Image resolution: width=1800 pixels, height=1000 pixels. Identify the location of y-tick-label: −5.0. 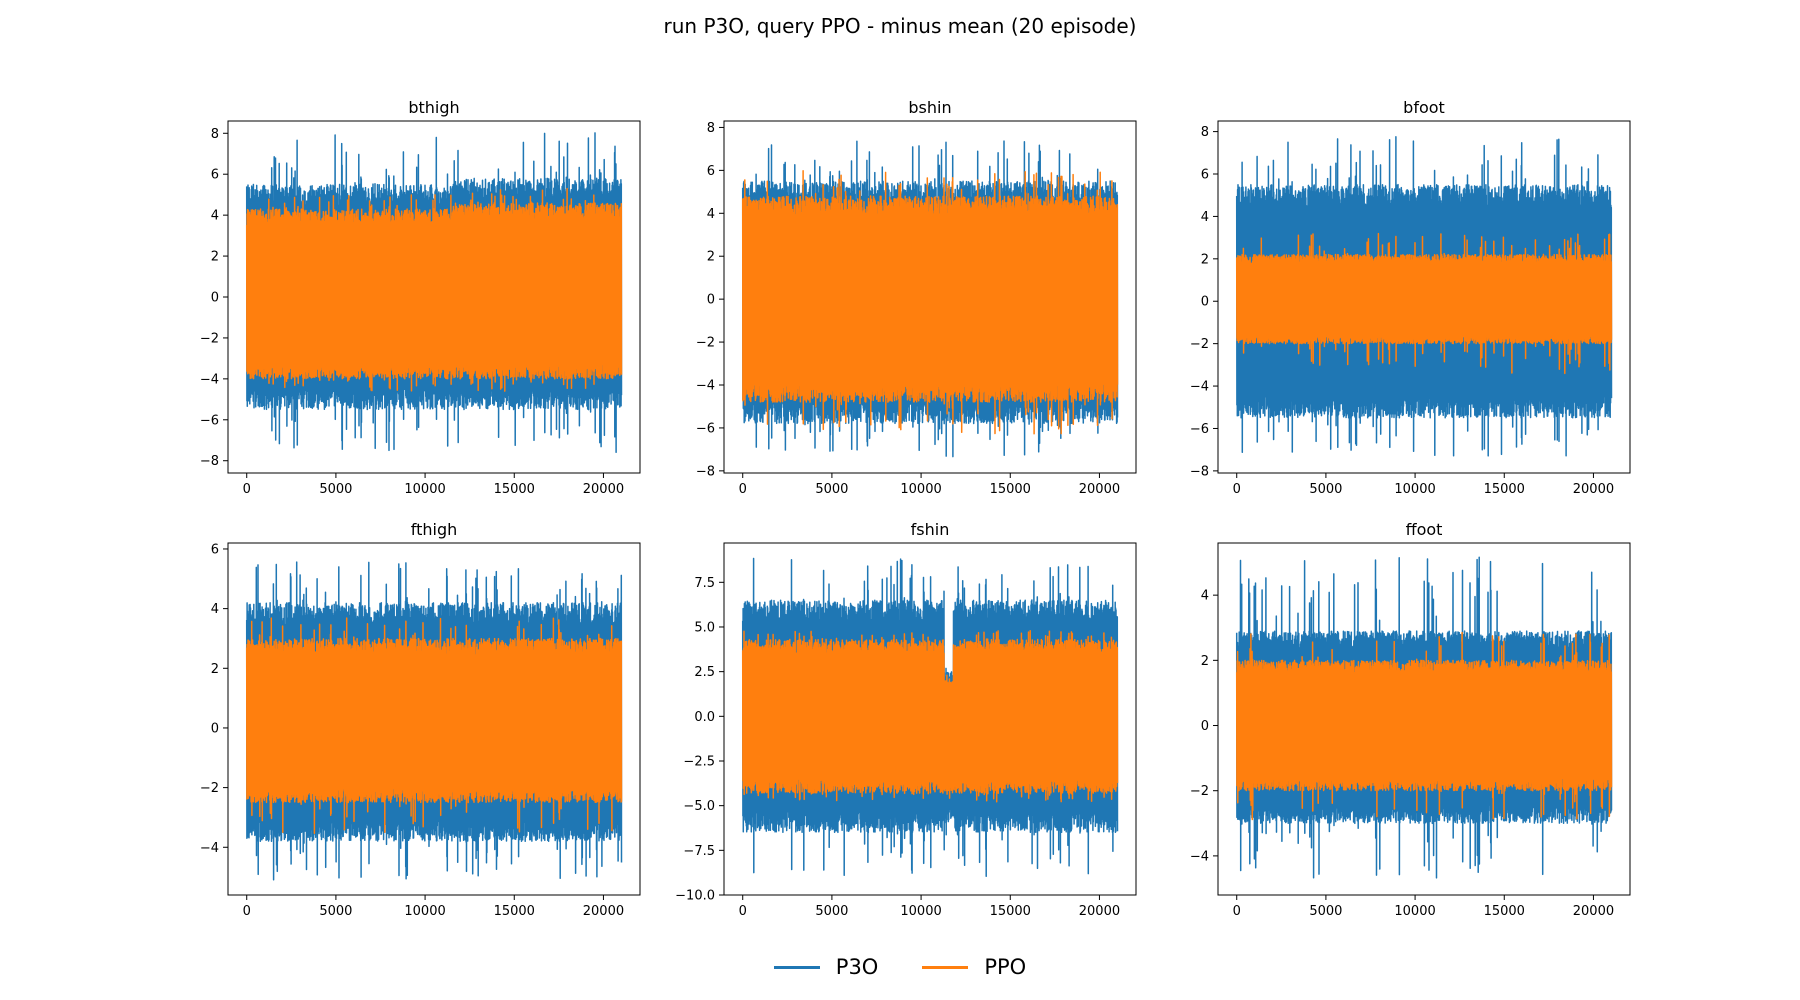
(699, 806).